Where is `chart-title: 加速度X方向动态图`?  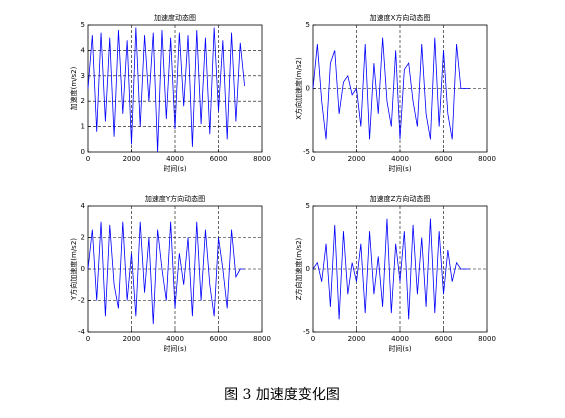 chart-title: 加速度X方向动态图 is located at coordinates (400, 17).